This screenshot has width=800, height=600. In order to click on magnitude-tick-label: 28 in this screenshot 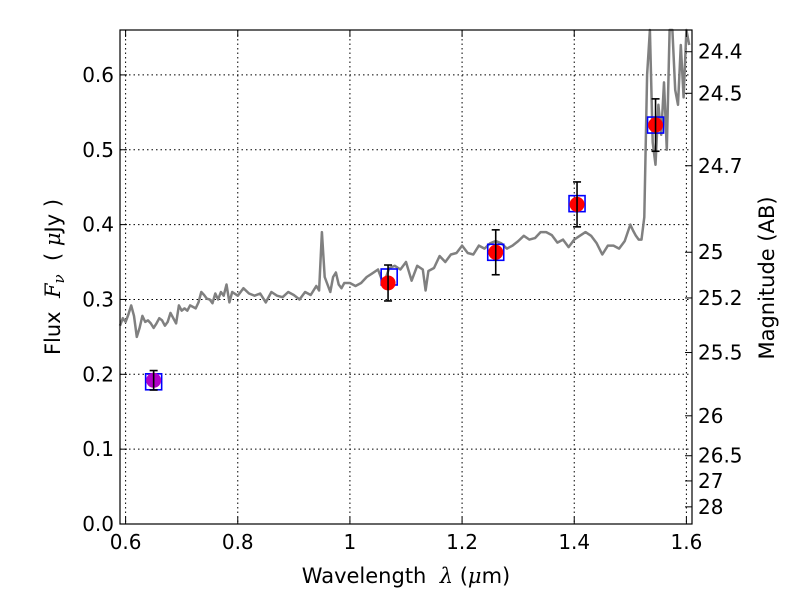, I will do `click(710, 507)`.